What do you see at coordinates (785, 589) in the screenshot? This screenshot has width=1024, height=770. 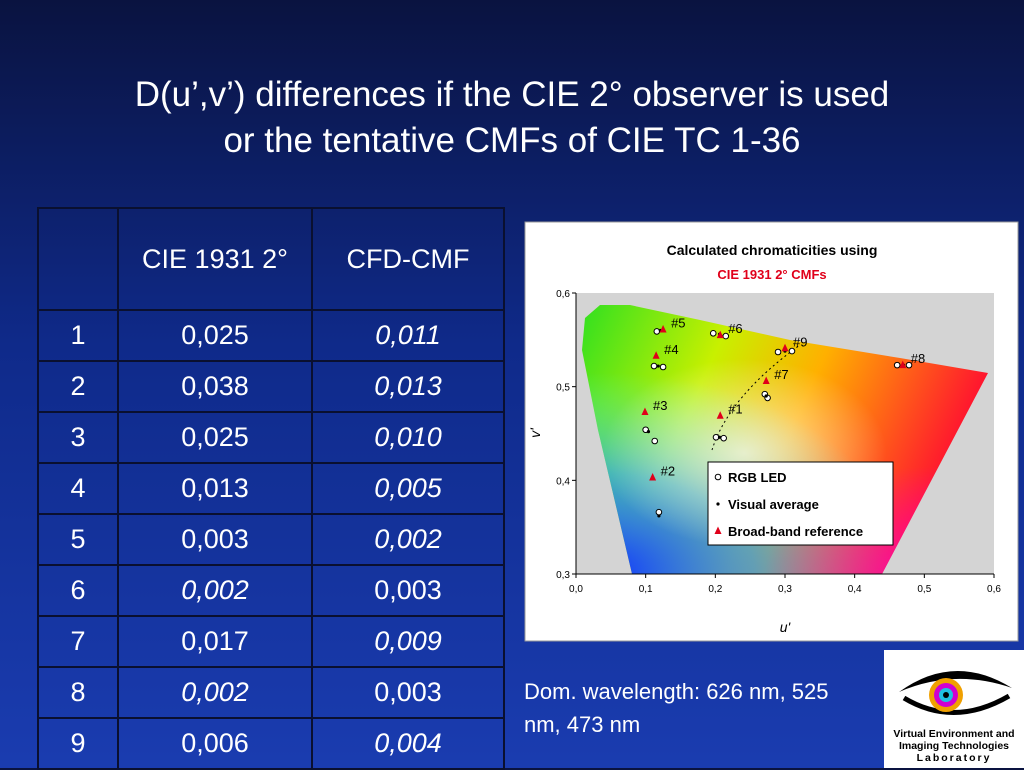 I see `x-tick-label: 0,3` at bounding box center [785, 589].